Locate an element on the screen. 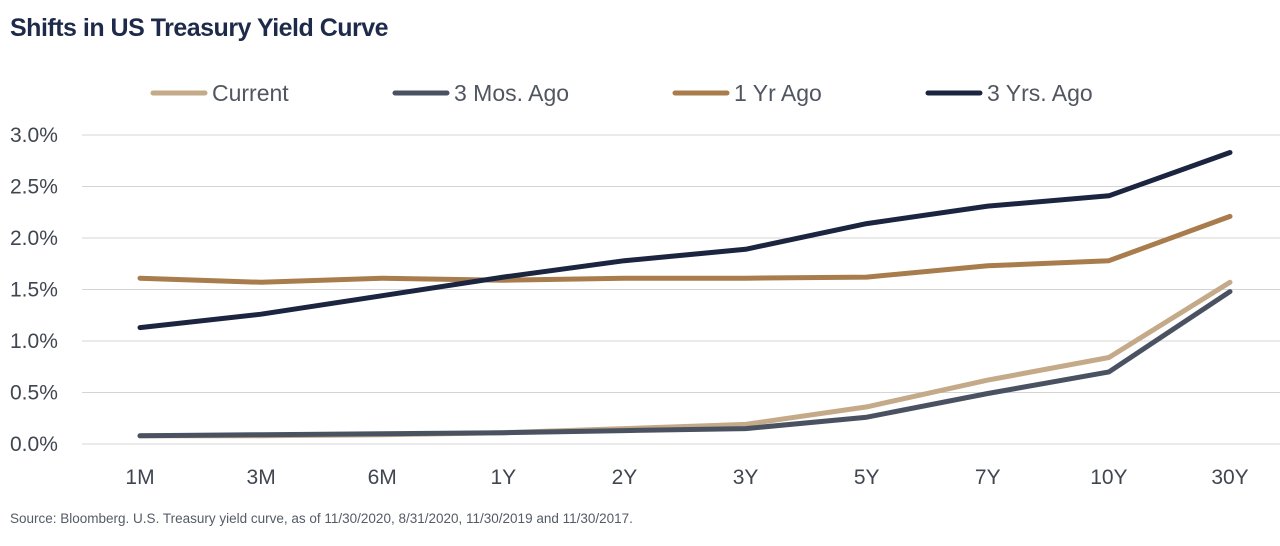 The width and height of the screenshot is (1280, 546). x-axis-tick-labels: 1M 3M 6M 1Y 2Y 3Y 5Y 7Y 10Y 30Y is located at coordinates (686, 477).